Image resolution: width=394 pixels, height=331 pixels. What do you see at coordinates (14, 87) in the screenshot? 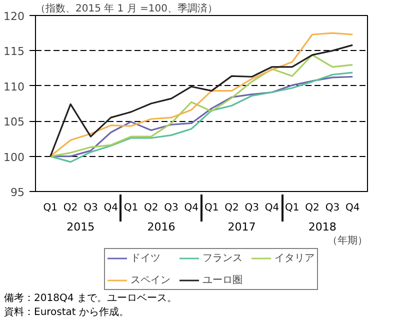
I see `y-tick-label: 110` at bounding box center [14, 87].